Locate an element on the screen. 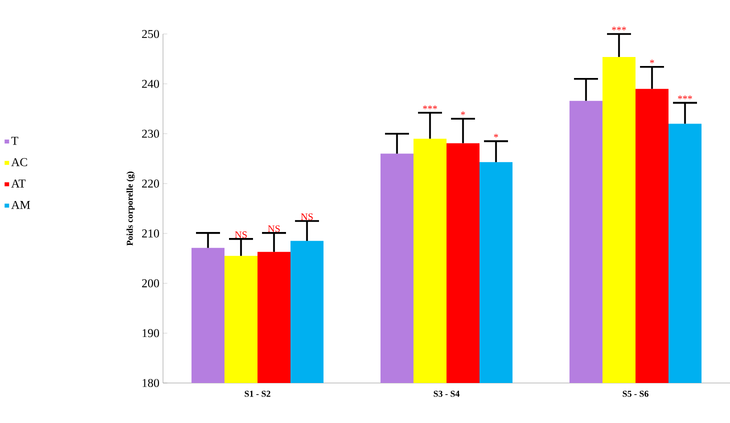 This screenshot has width=730, height=423. y-tick-label: 250 is located at coordinates (151, 34).